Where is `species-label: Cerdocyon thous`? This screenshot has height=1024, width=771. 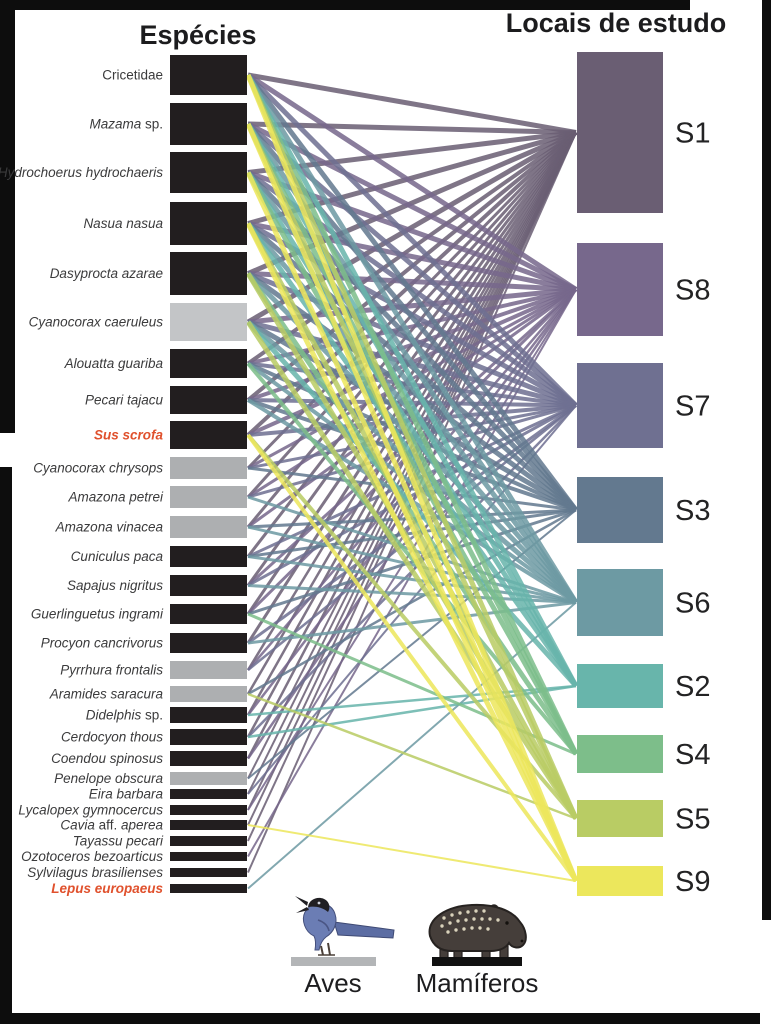 species-label: Cerdocyon thous is located at coordinates (112, 737).